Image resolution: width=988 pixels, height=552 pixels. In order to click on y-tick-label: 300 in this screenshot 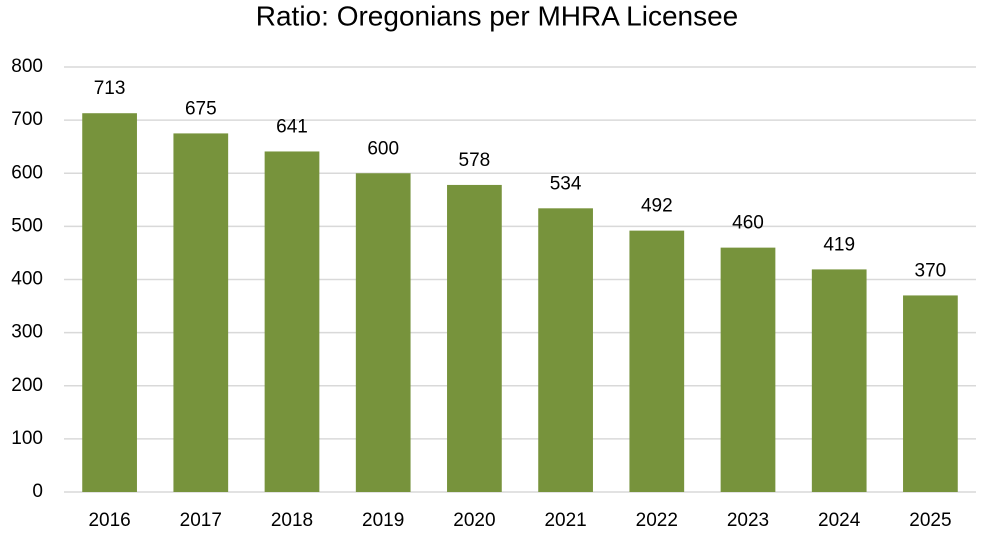, I will do `click(27, 332)`.